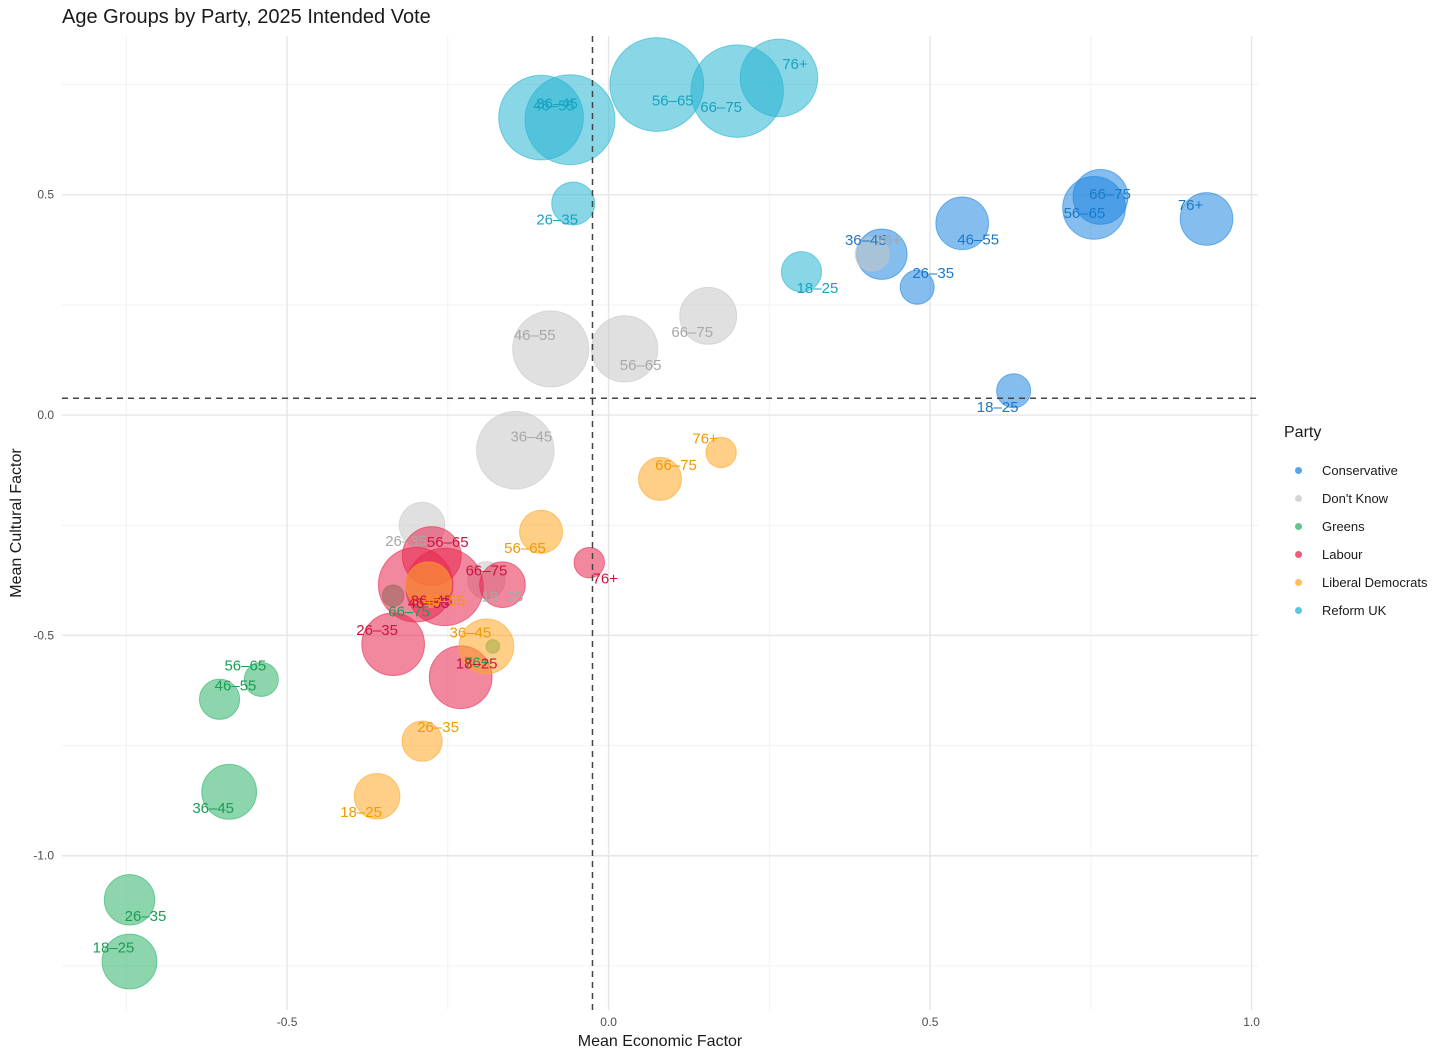 The height and width of the screenshot is (1058, 1456). What do you see at coordinates (1342, 554) in the screenshot?
I see `legend-label: Labour` at bounding box center [1342, 554].